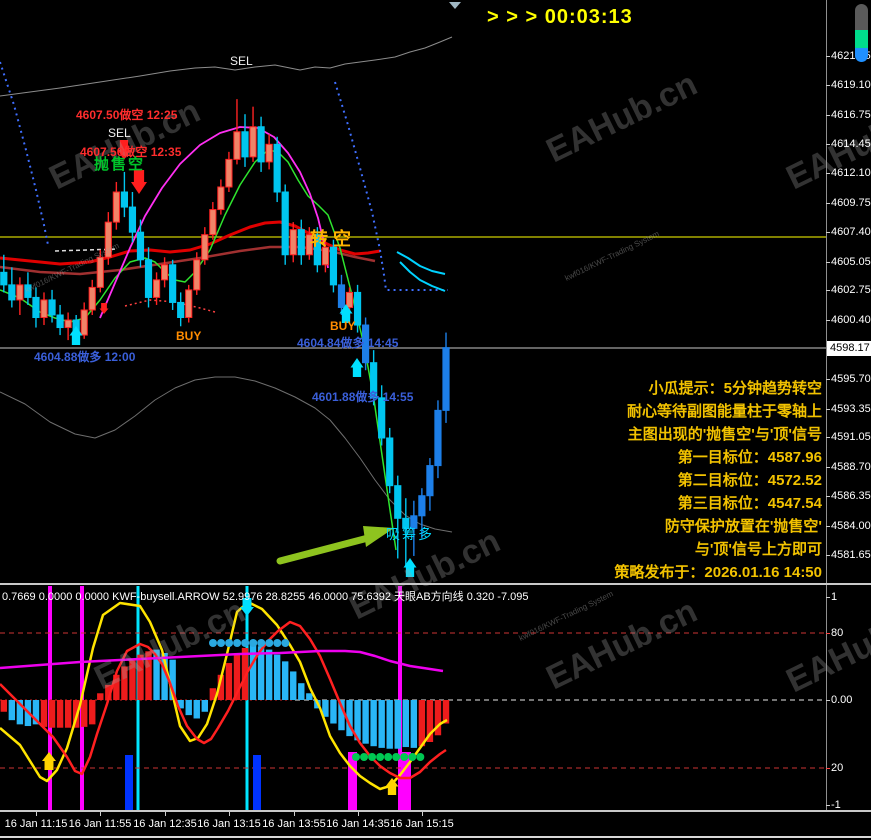 Image resolution: width=871 pixels, height=840 pixels. I want to click on hint-line: 第二目标位：4572.52, so click(749, 480).